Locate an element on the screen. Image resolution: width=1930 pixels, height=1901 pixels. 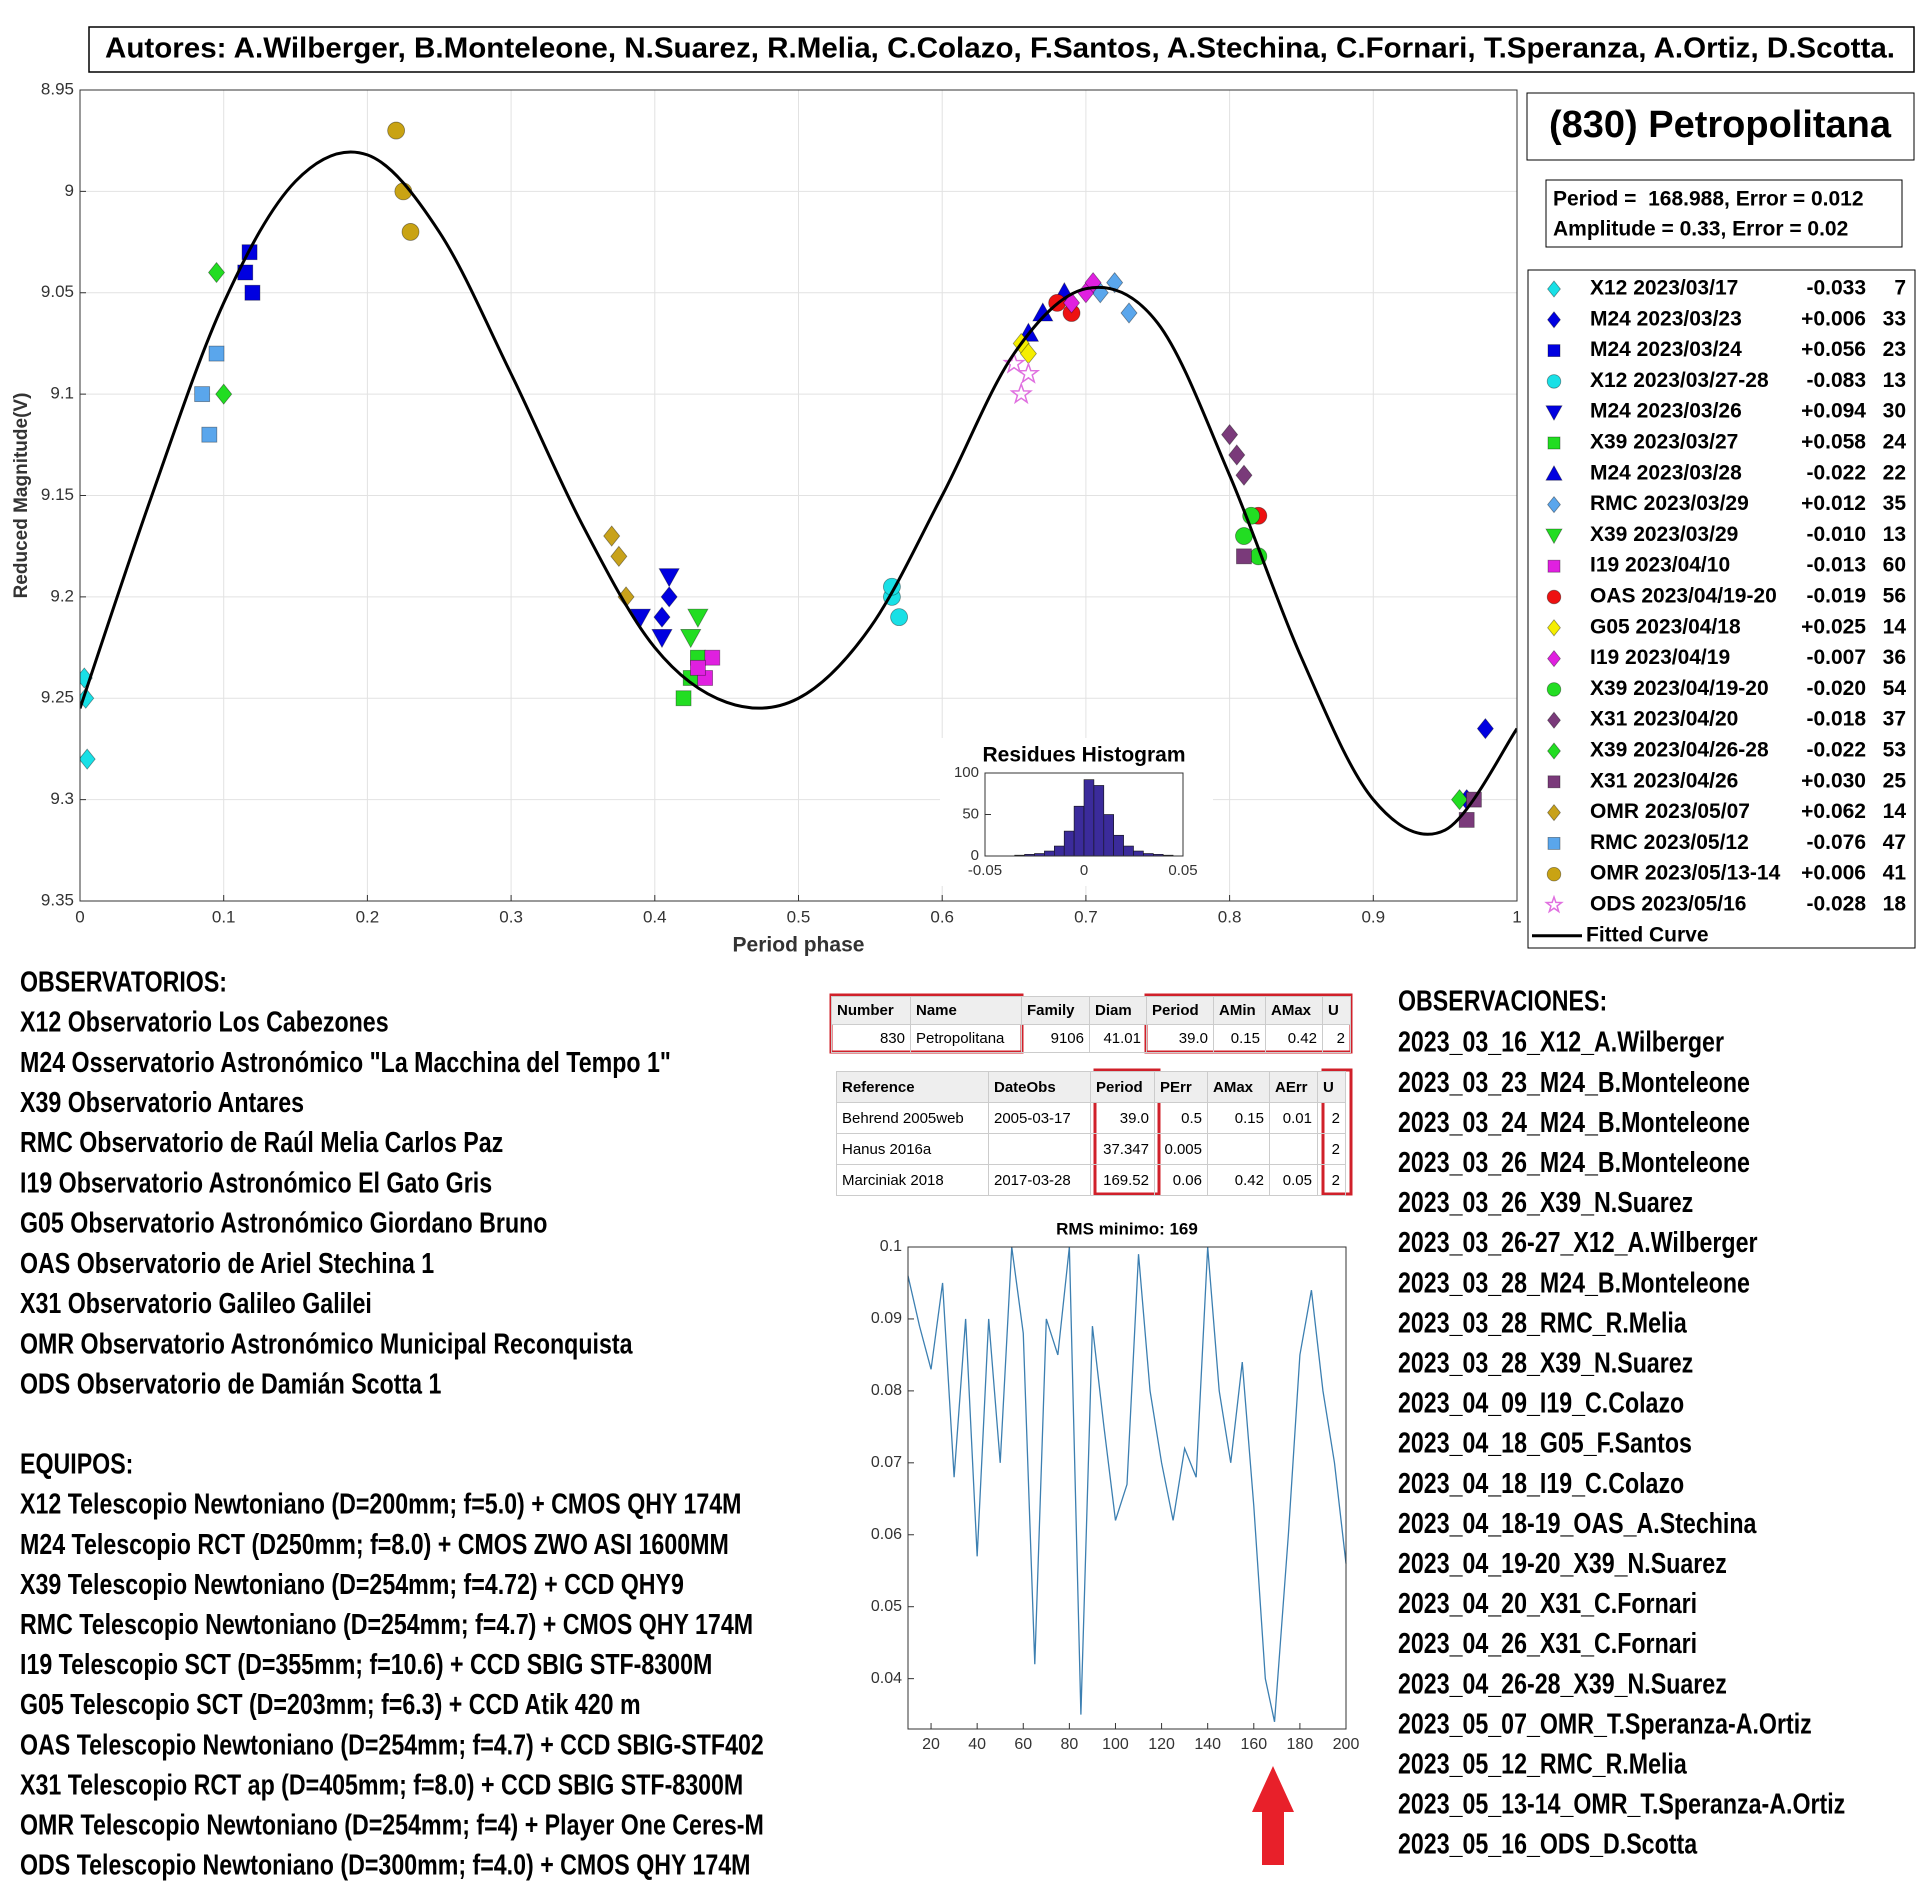
list-item: X39 Observatorio Antares is located at coordinates (162, 1102).